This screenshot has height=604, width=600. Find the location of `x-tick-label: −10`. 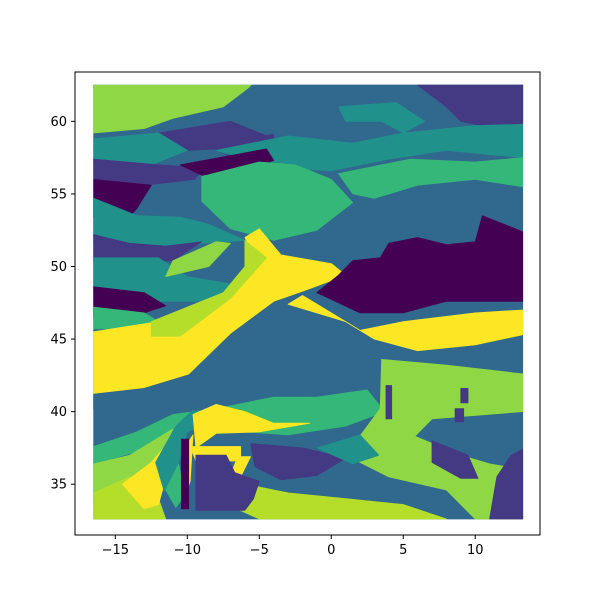

x-tick-label: −10 is located at coordinates (187, 550).